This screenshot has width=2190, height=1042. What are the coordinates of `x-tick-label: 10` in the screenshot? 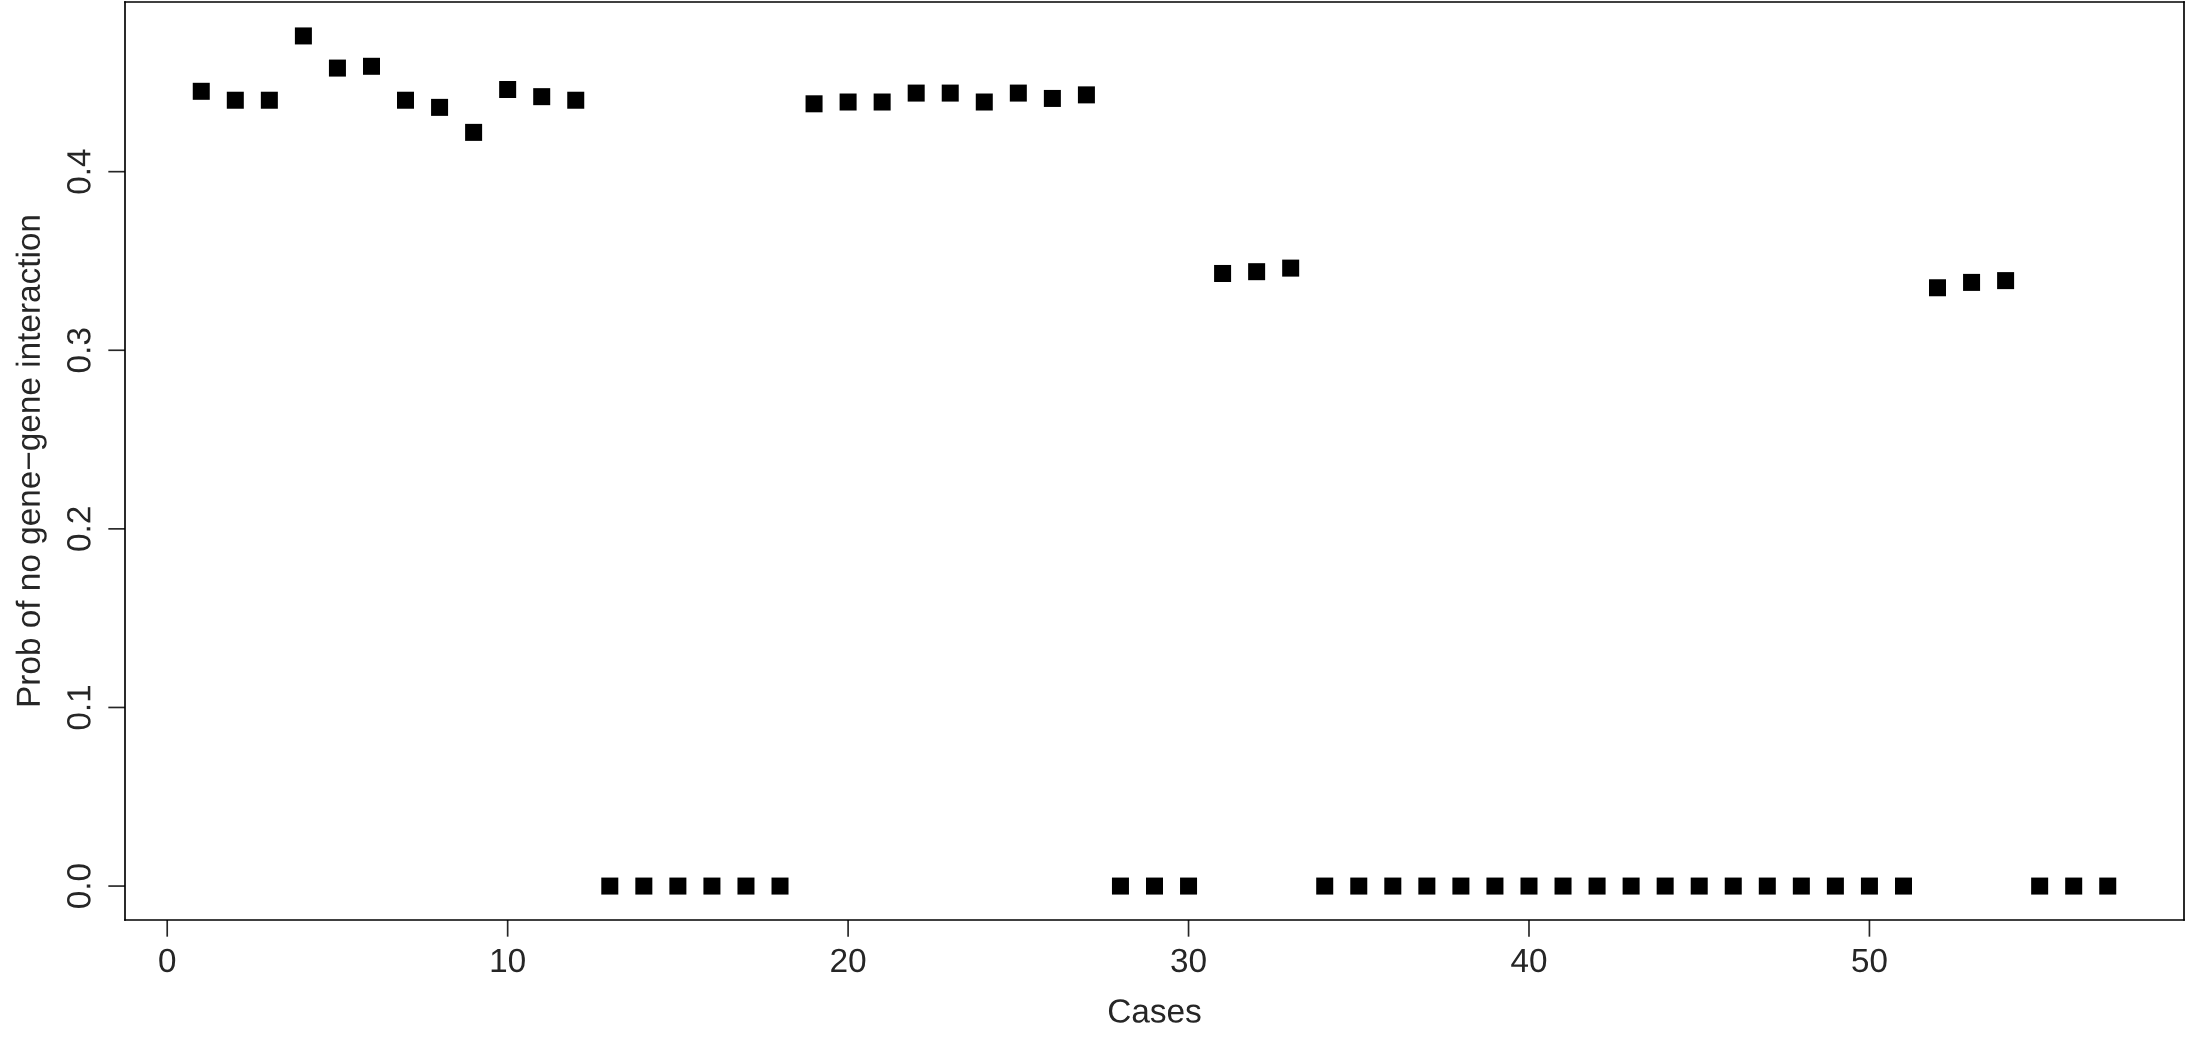 It's located at (508, 960).